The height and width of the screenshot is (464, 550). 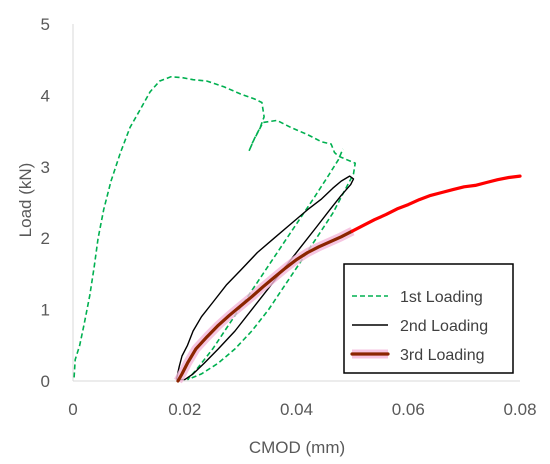 What do you see at coordinates (408, 409) in the screenshot?
I see `x-tick-label: 0.06` at bounding box center [408, 409].